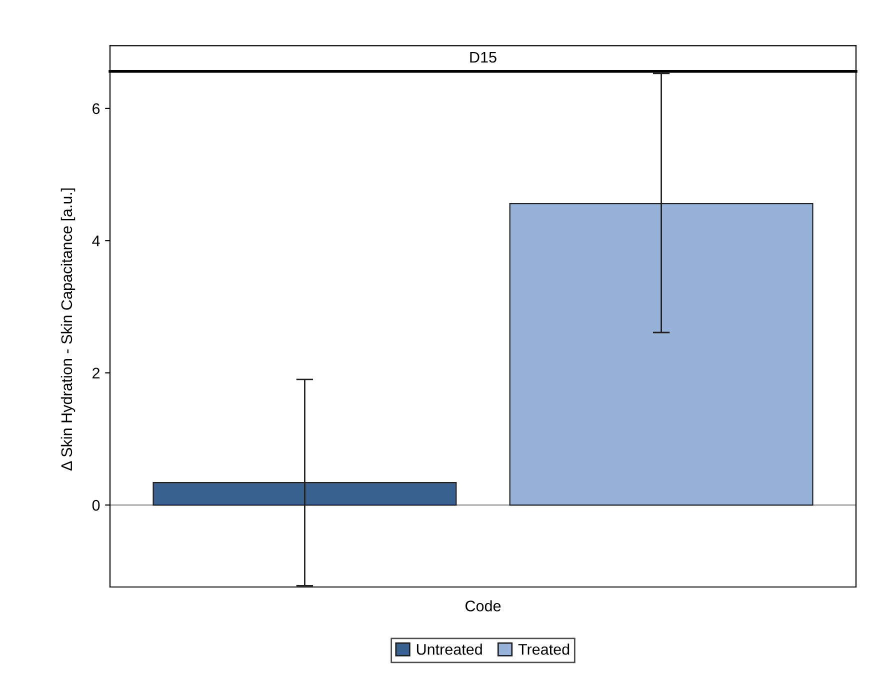  I want to click on y-tick-label: 4, so click(96, 241).